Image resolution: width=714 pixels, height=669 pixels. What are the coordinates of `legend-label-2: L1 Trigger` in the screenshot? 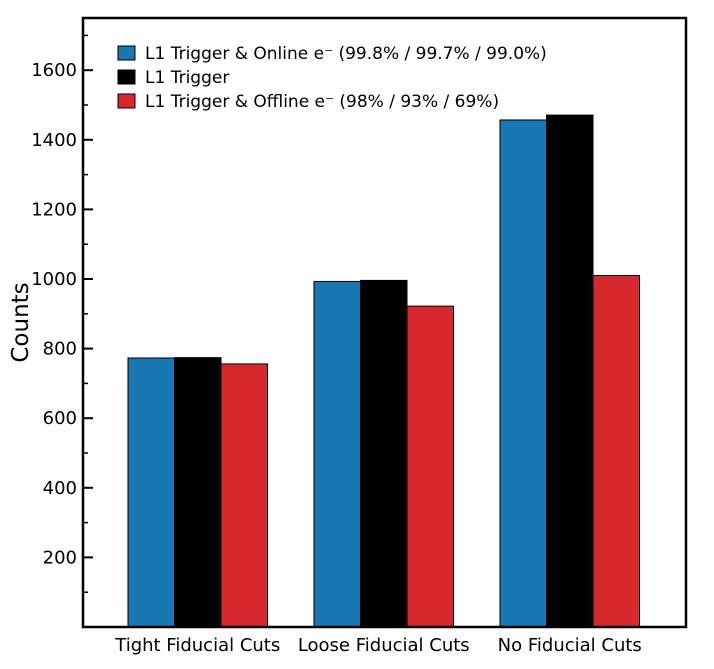 It's located at (187, 78).